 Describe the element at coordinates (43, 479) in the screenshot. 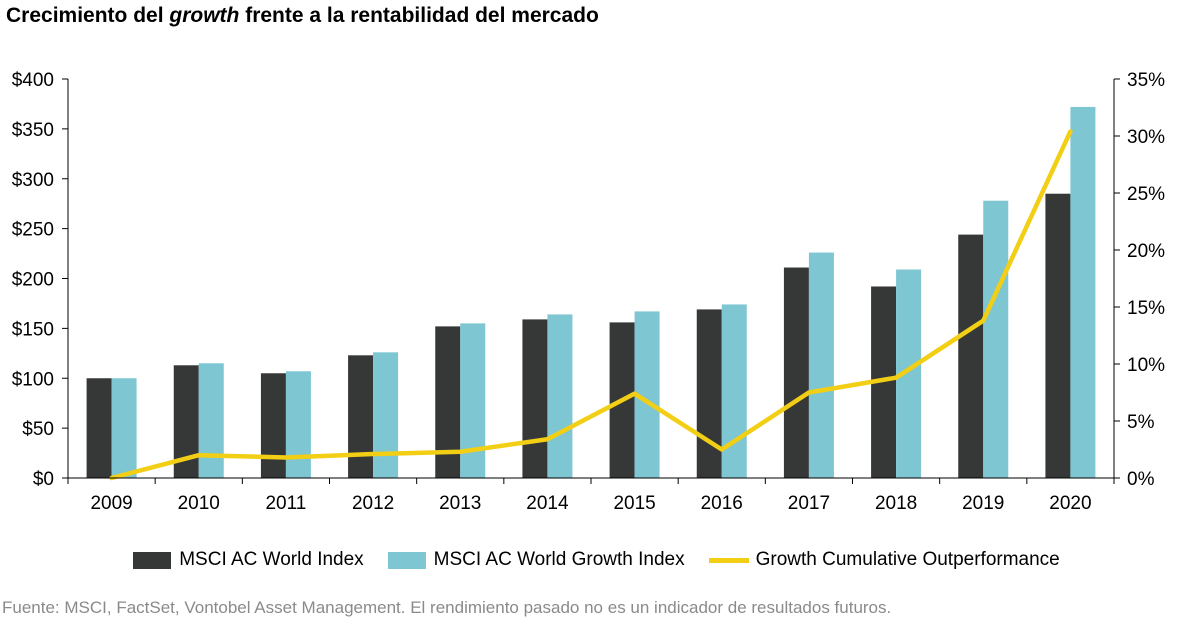

I see `y-left-tick-label: $0` at that location.